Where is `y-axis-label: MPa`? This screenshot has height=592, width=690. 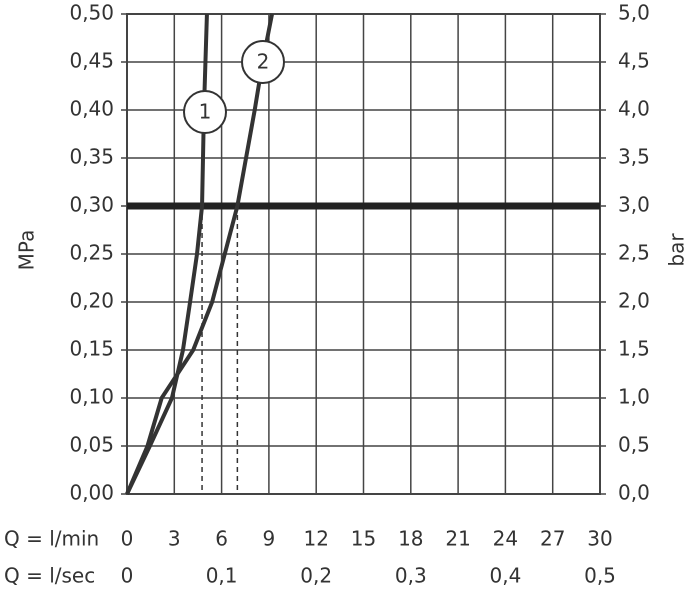
y-axis-label: MPa is located at coordinates (27, 250).